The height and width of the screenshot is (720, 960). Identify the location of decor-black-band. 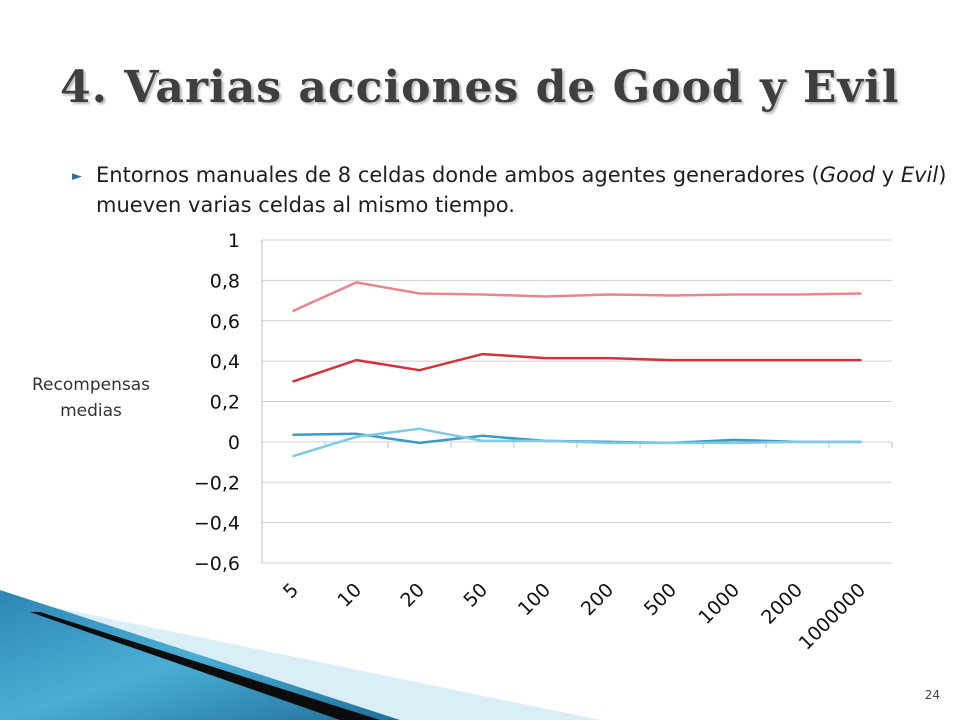
(205, 666).